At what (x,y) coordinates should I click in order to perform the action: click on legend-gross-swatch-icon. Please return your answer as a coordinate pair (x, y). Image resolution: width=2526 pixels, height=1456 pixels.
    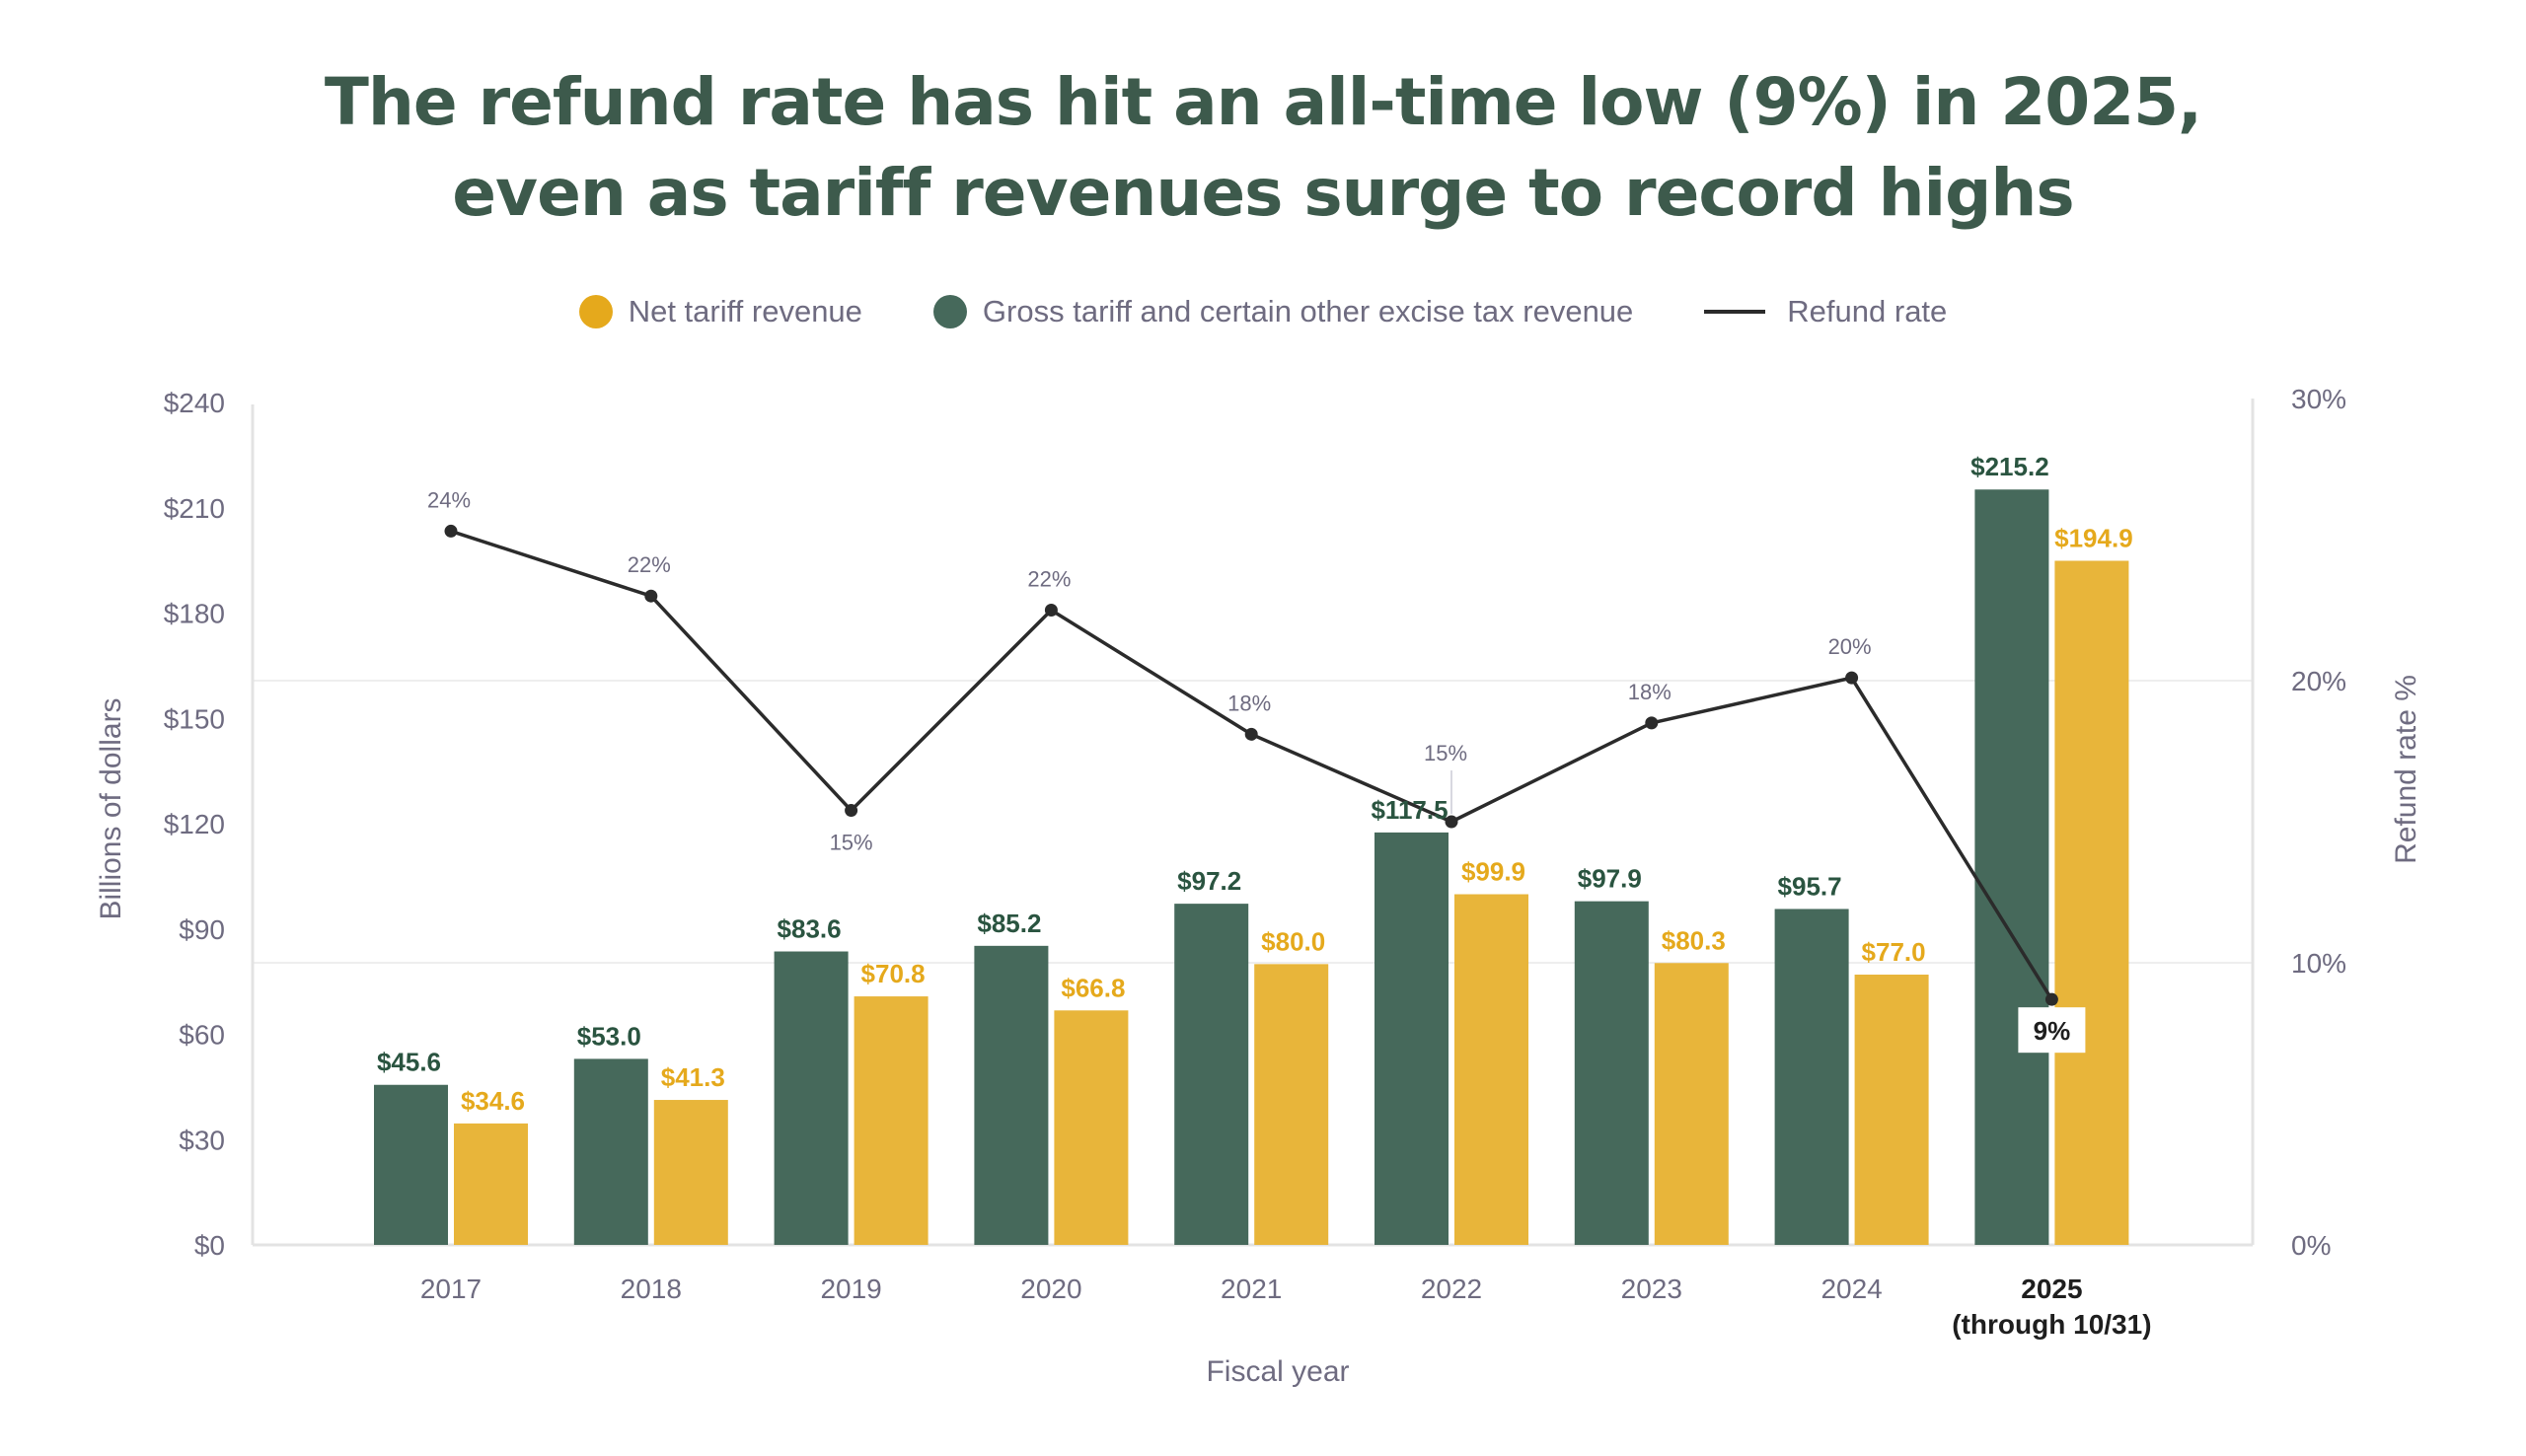
    Looking at the image, I should click on (949, 311).